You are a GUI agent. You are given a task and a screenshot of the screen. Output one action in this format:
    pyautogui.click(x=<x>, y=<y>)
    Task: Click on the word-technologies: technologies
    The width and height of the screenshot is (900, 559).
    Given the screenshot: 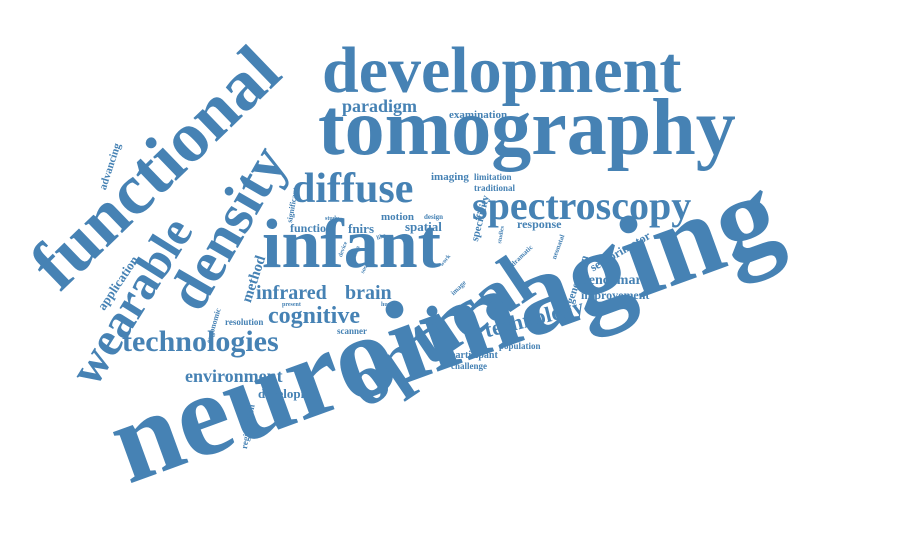 What is the action you would take?
    pyautogui.click(x=200, y=341)
    